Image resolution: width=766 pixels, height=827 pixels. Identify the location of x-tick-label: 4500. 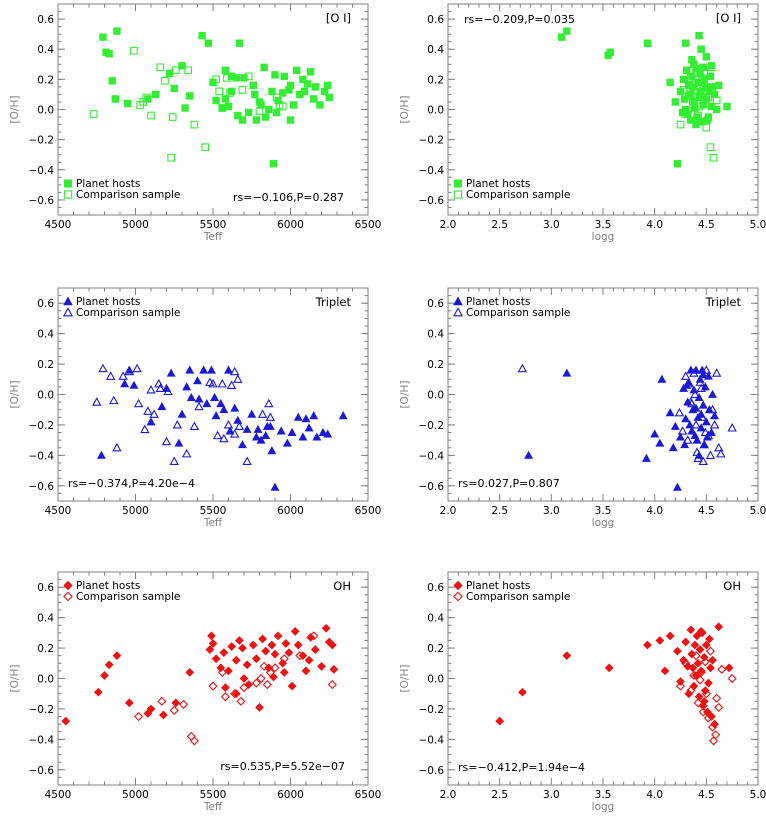
(58, 225).